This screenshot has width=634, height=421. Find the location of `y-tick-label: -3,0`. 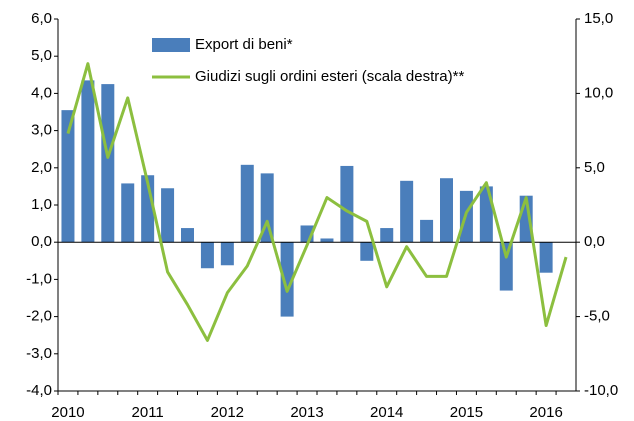

y-tick-label: -3,0 is located at coordinates (39, 353).